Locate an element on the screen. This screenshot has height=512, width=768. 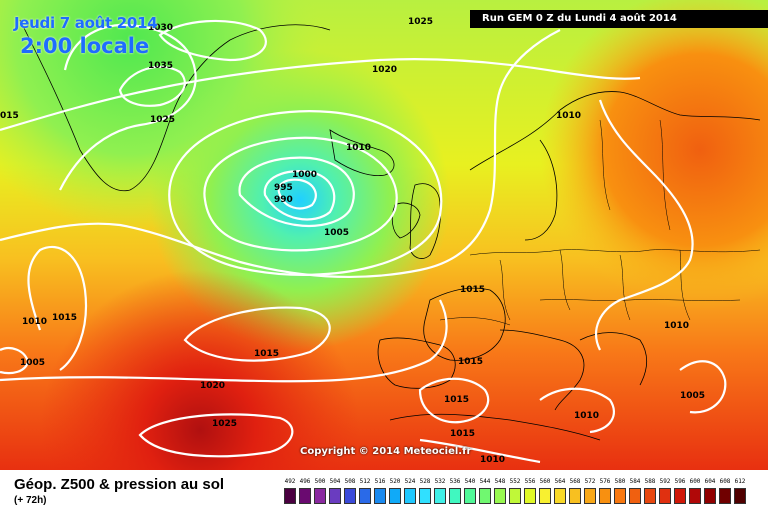
isobar-1020-south is located at coordinates (224, 341).